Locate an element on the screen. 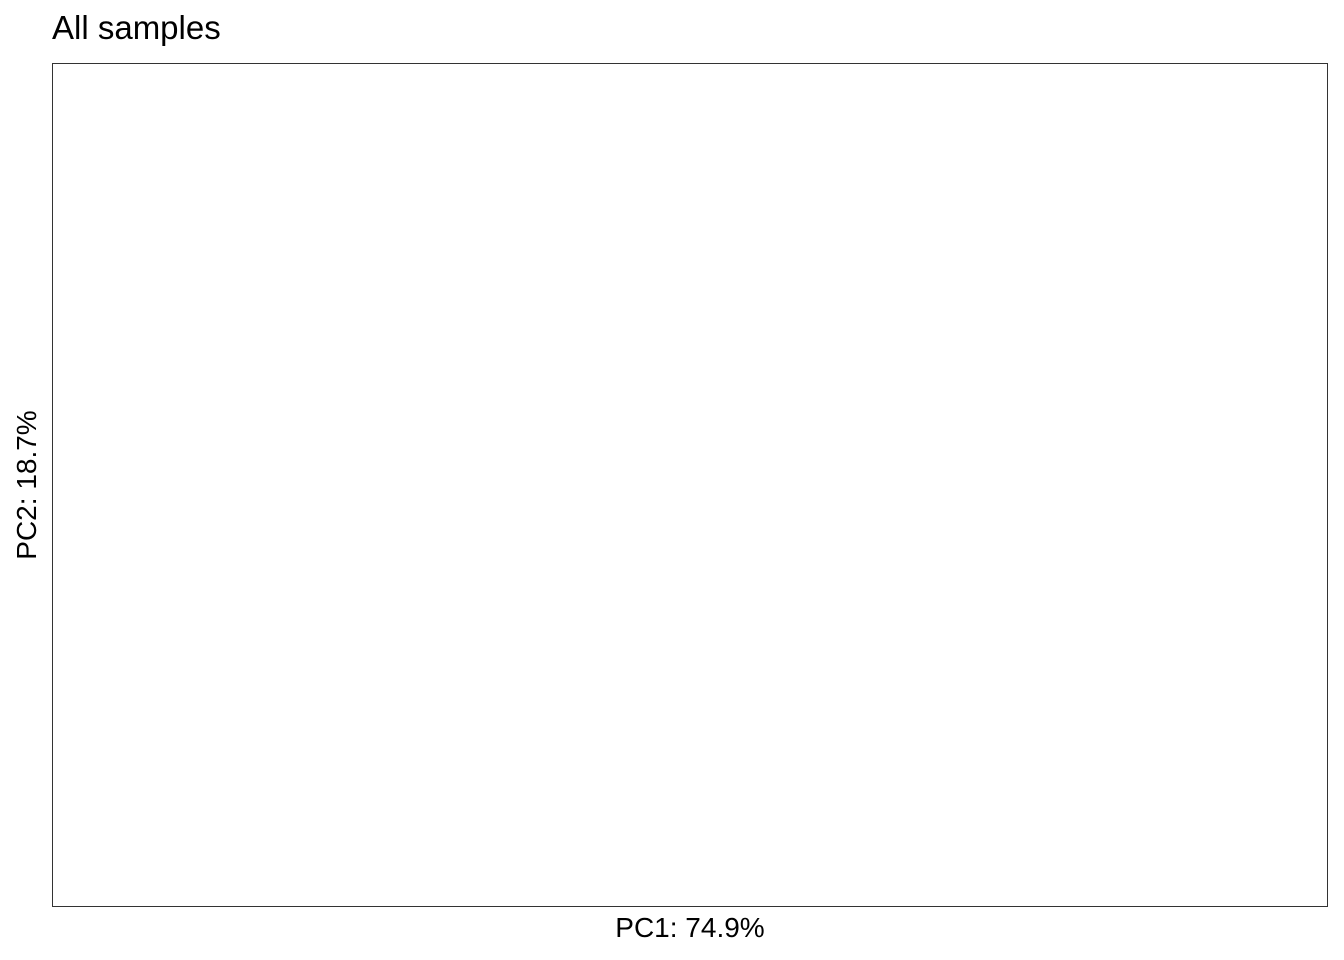  x-axis-label: PC1: 74.9% is located at coordinates (690, 927).